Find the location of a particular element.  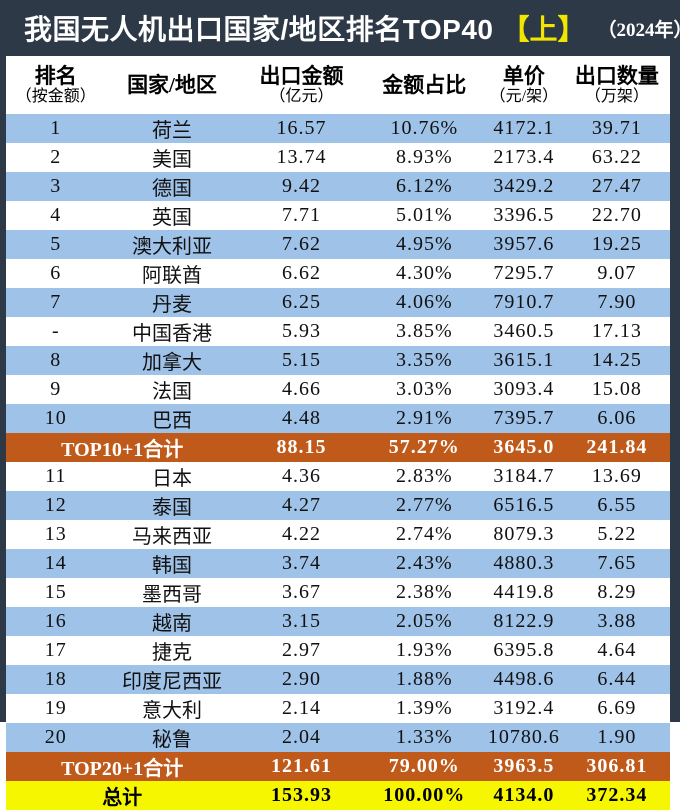

column-header: 出口数量（万架） is located at coordinates (617, 85).